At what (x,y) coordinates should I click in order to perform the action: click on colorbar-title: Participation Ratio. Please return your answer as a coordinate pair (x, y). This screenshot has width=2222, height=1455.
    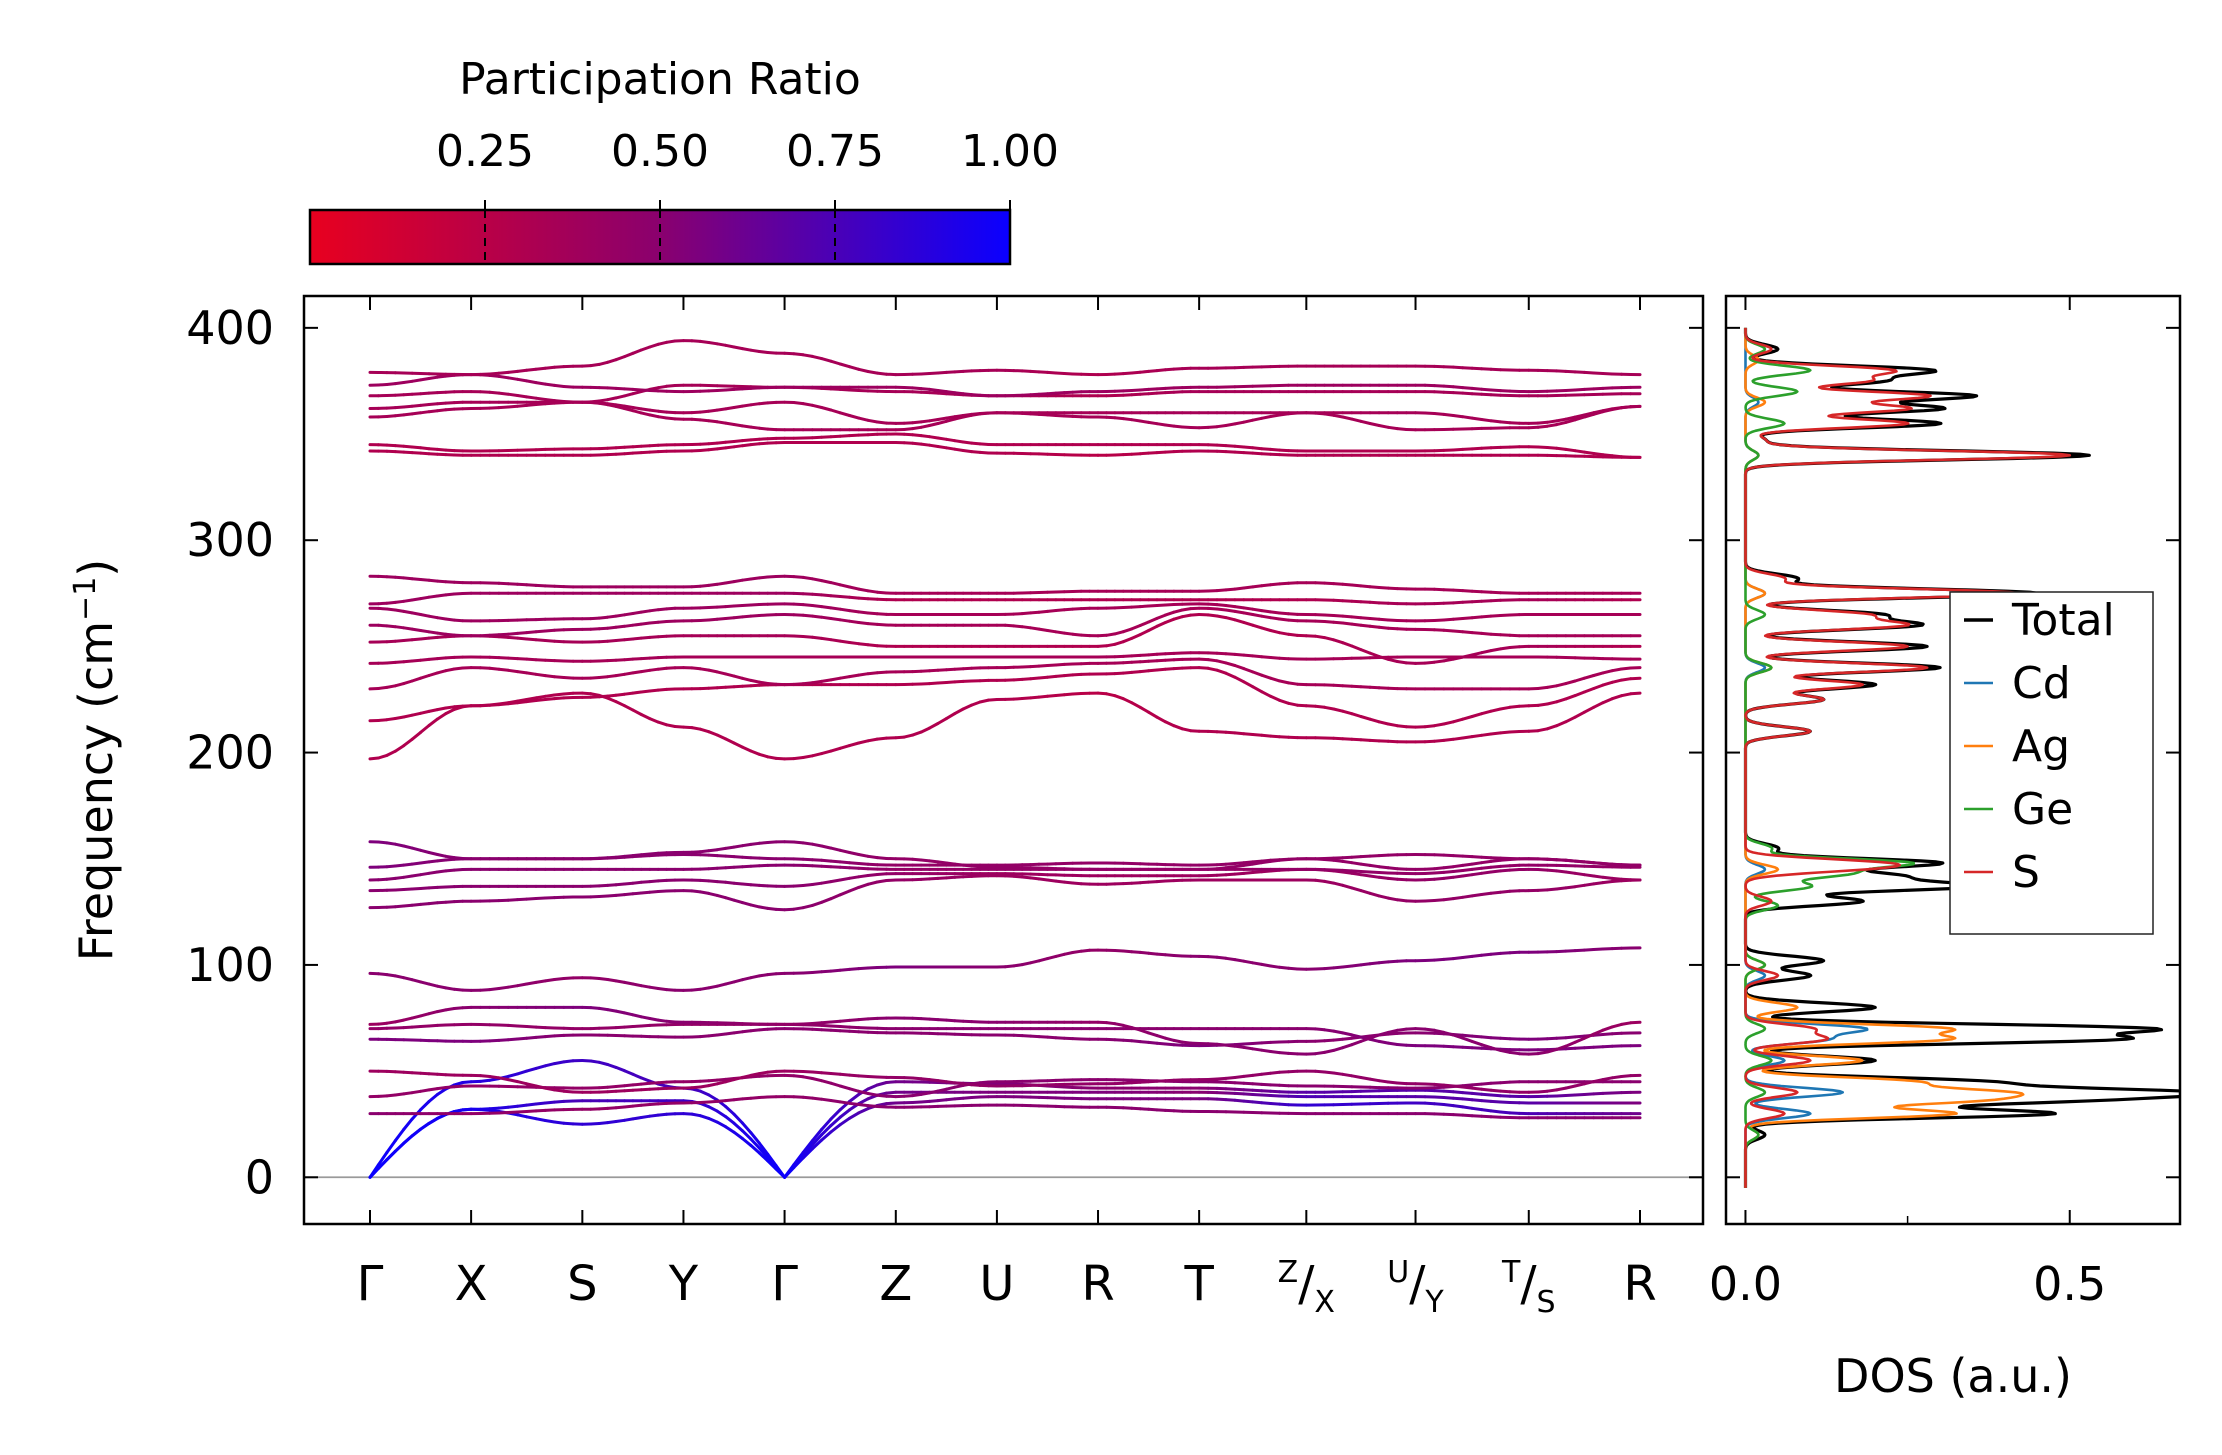
    Looking at the image, I should click on (660, 79).